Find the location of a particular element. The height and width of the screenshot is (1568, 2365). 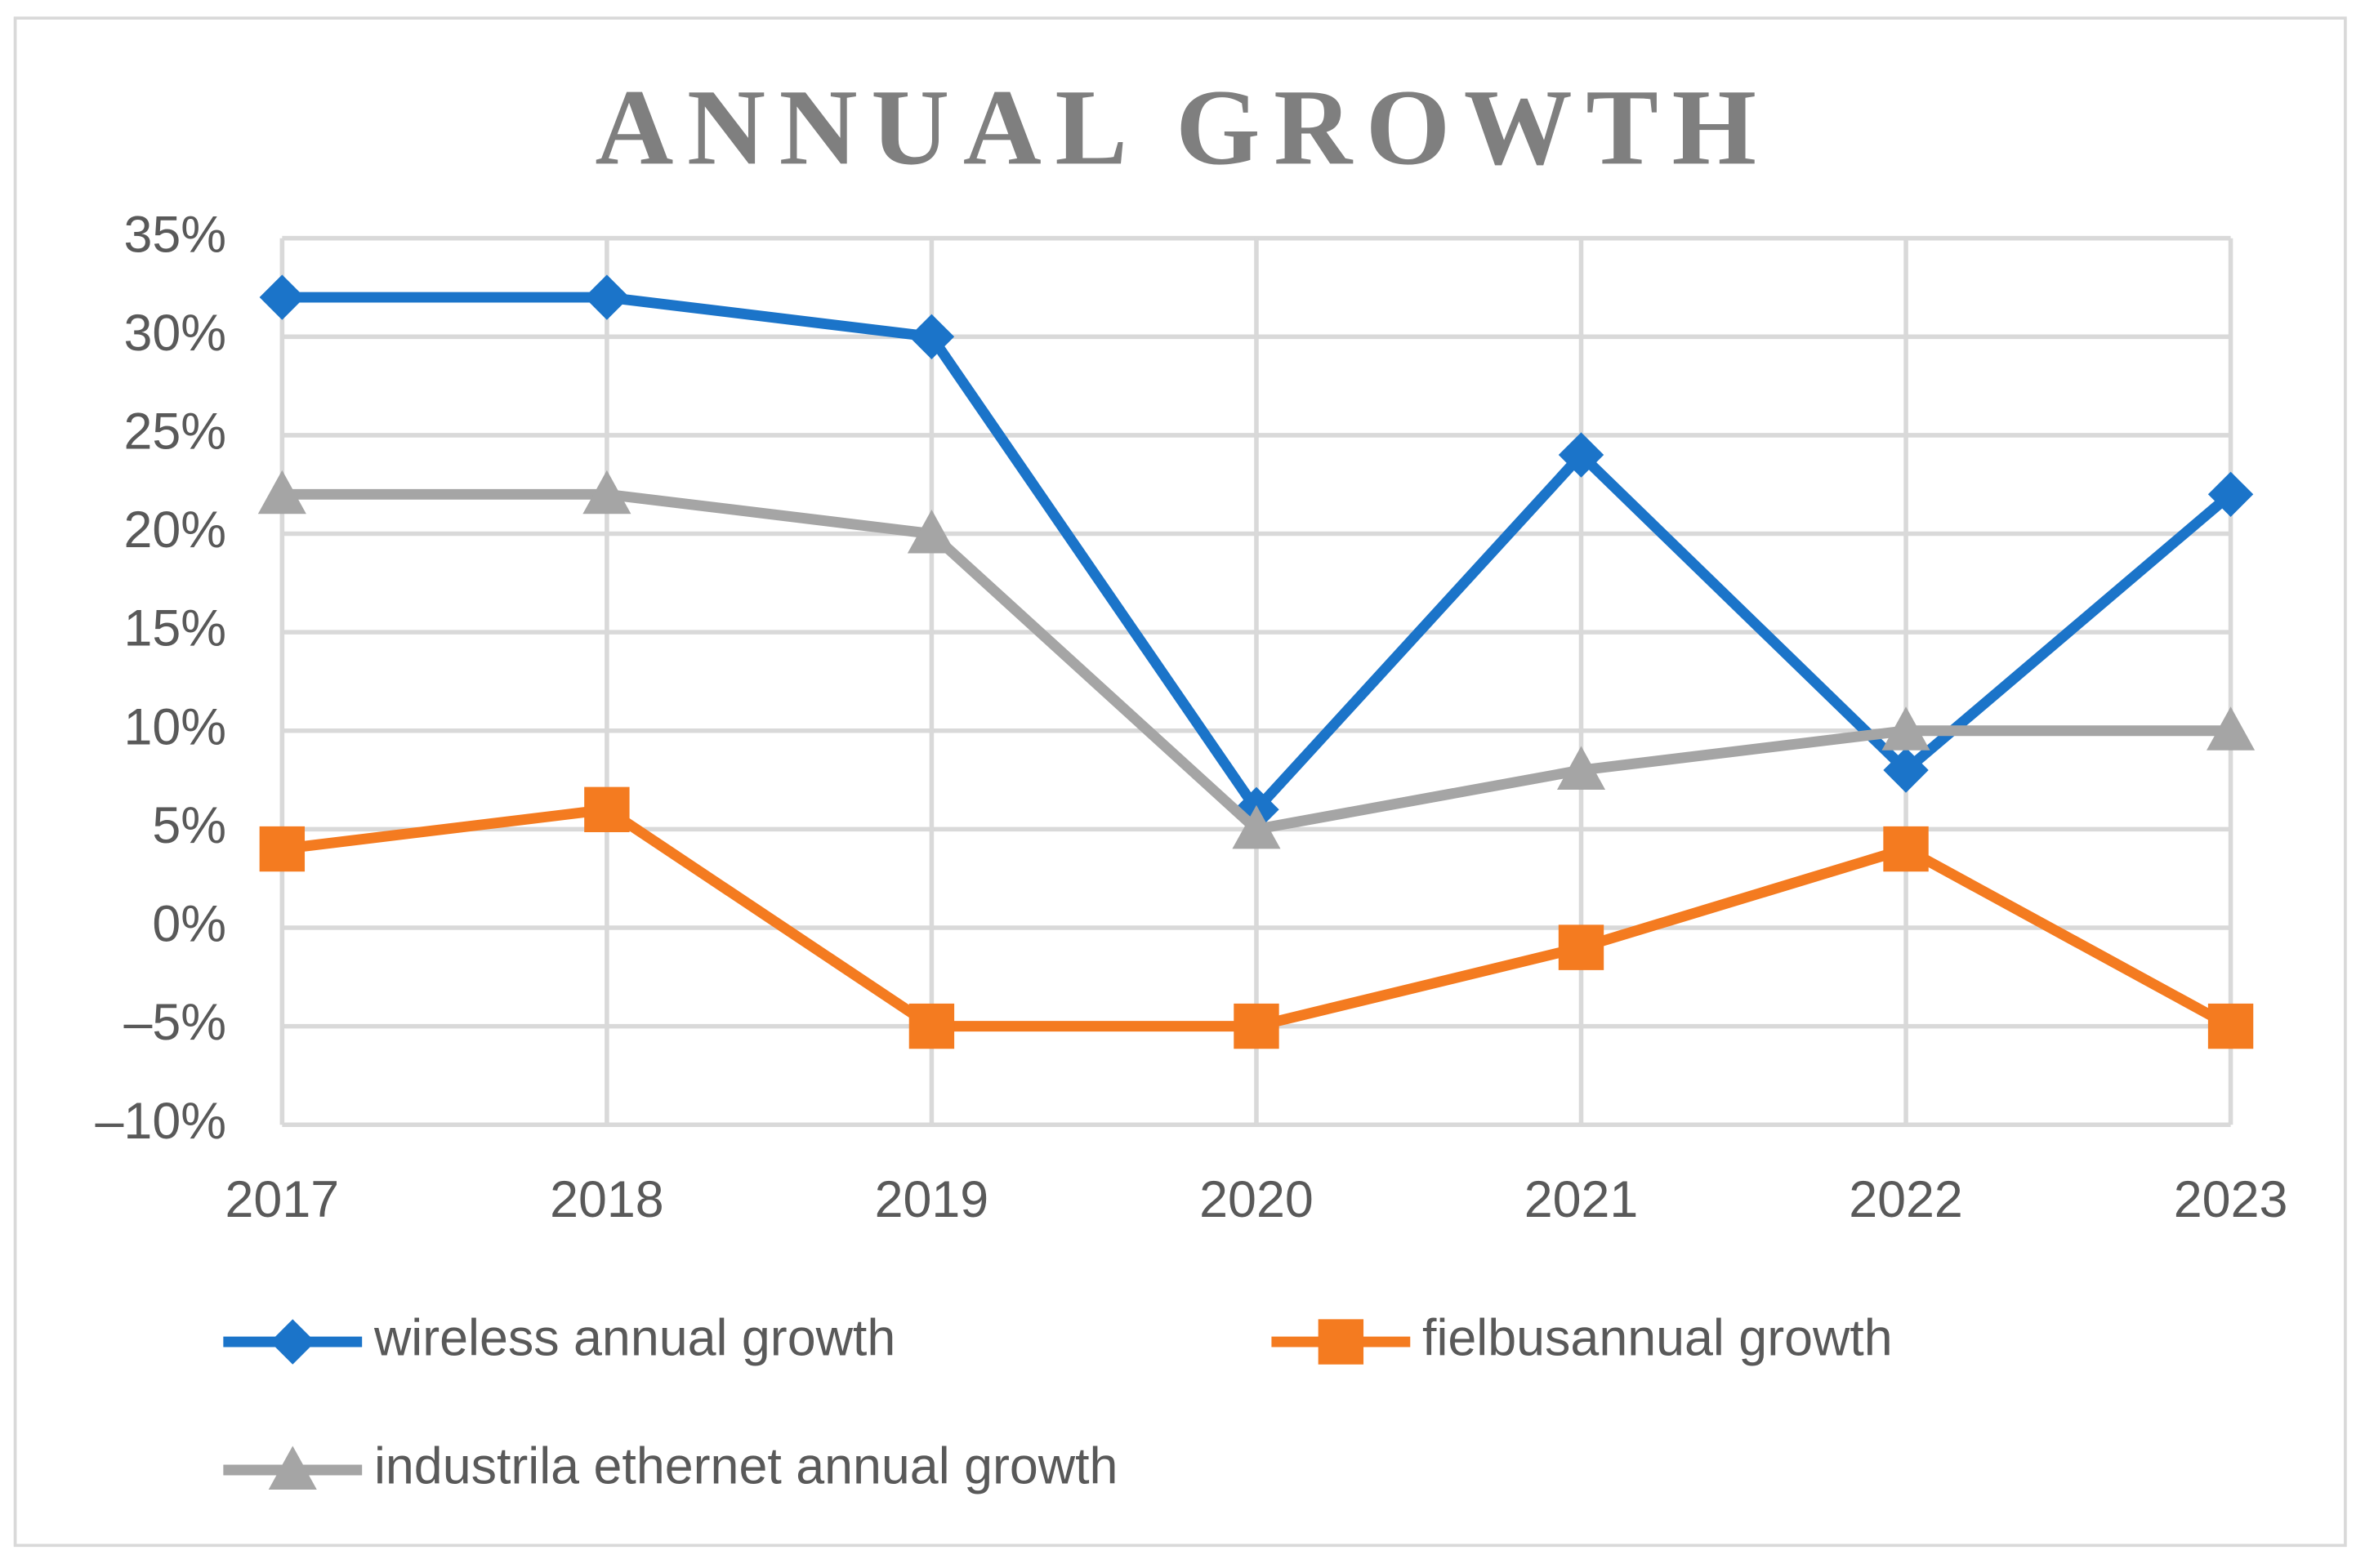

y-tick-label: 25% is located at coordinates (175, 432).